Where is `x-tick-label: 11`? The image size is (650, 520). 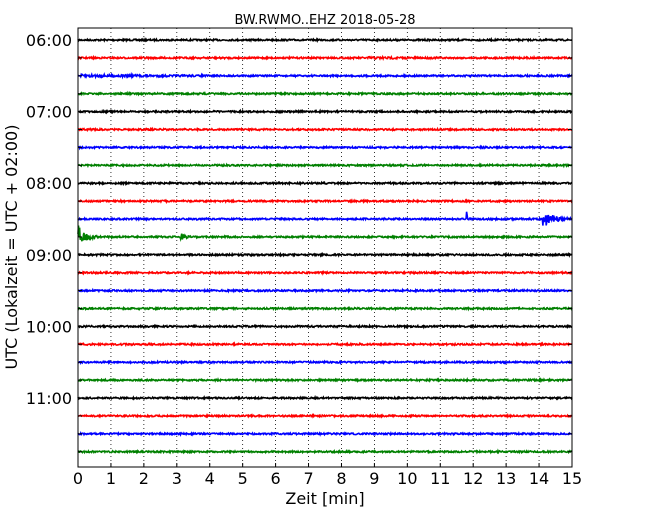 x-tick-label: 11 is located at coordinates (440, 478).